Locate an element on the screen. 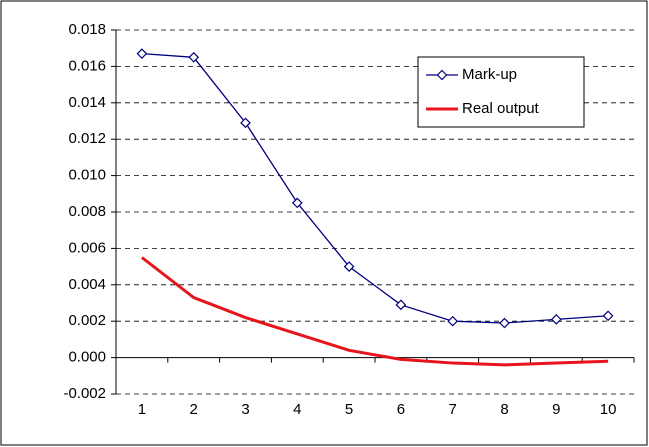 Image resolution: width=649 pixels, height=447 pixels. y-tick-label: 0.016 is located at coordinates (87, 65).